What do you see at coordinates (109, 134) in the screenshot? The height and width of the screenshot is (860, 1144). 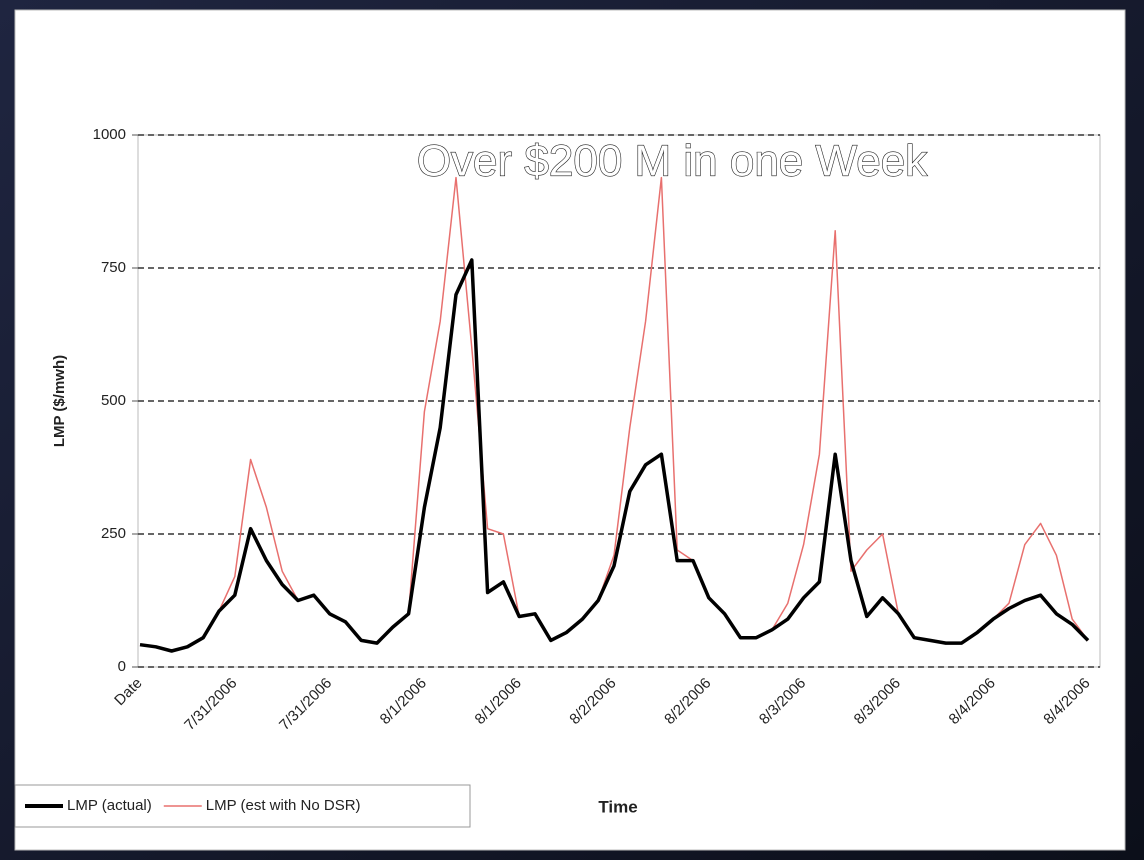 I see `y-tick-label: 1000` at bounding box center [109, 134].